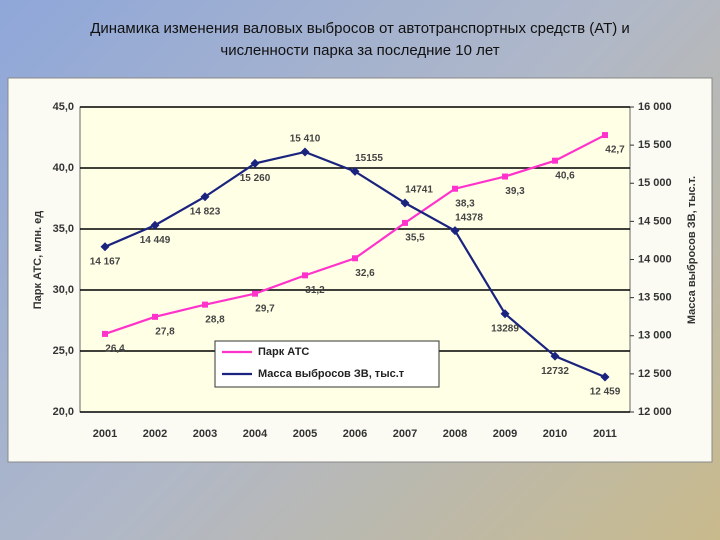 Image resolution: width=720 pixels, height=540 pixels. Describe the element at coordinates (605, 392) in the screenshot. I see `data-label: 12 459` at that location.